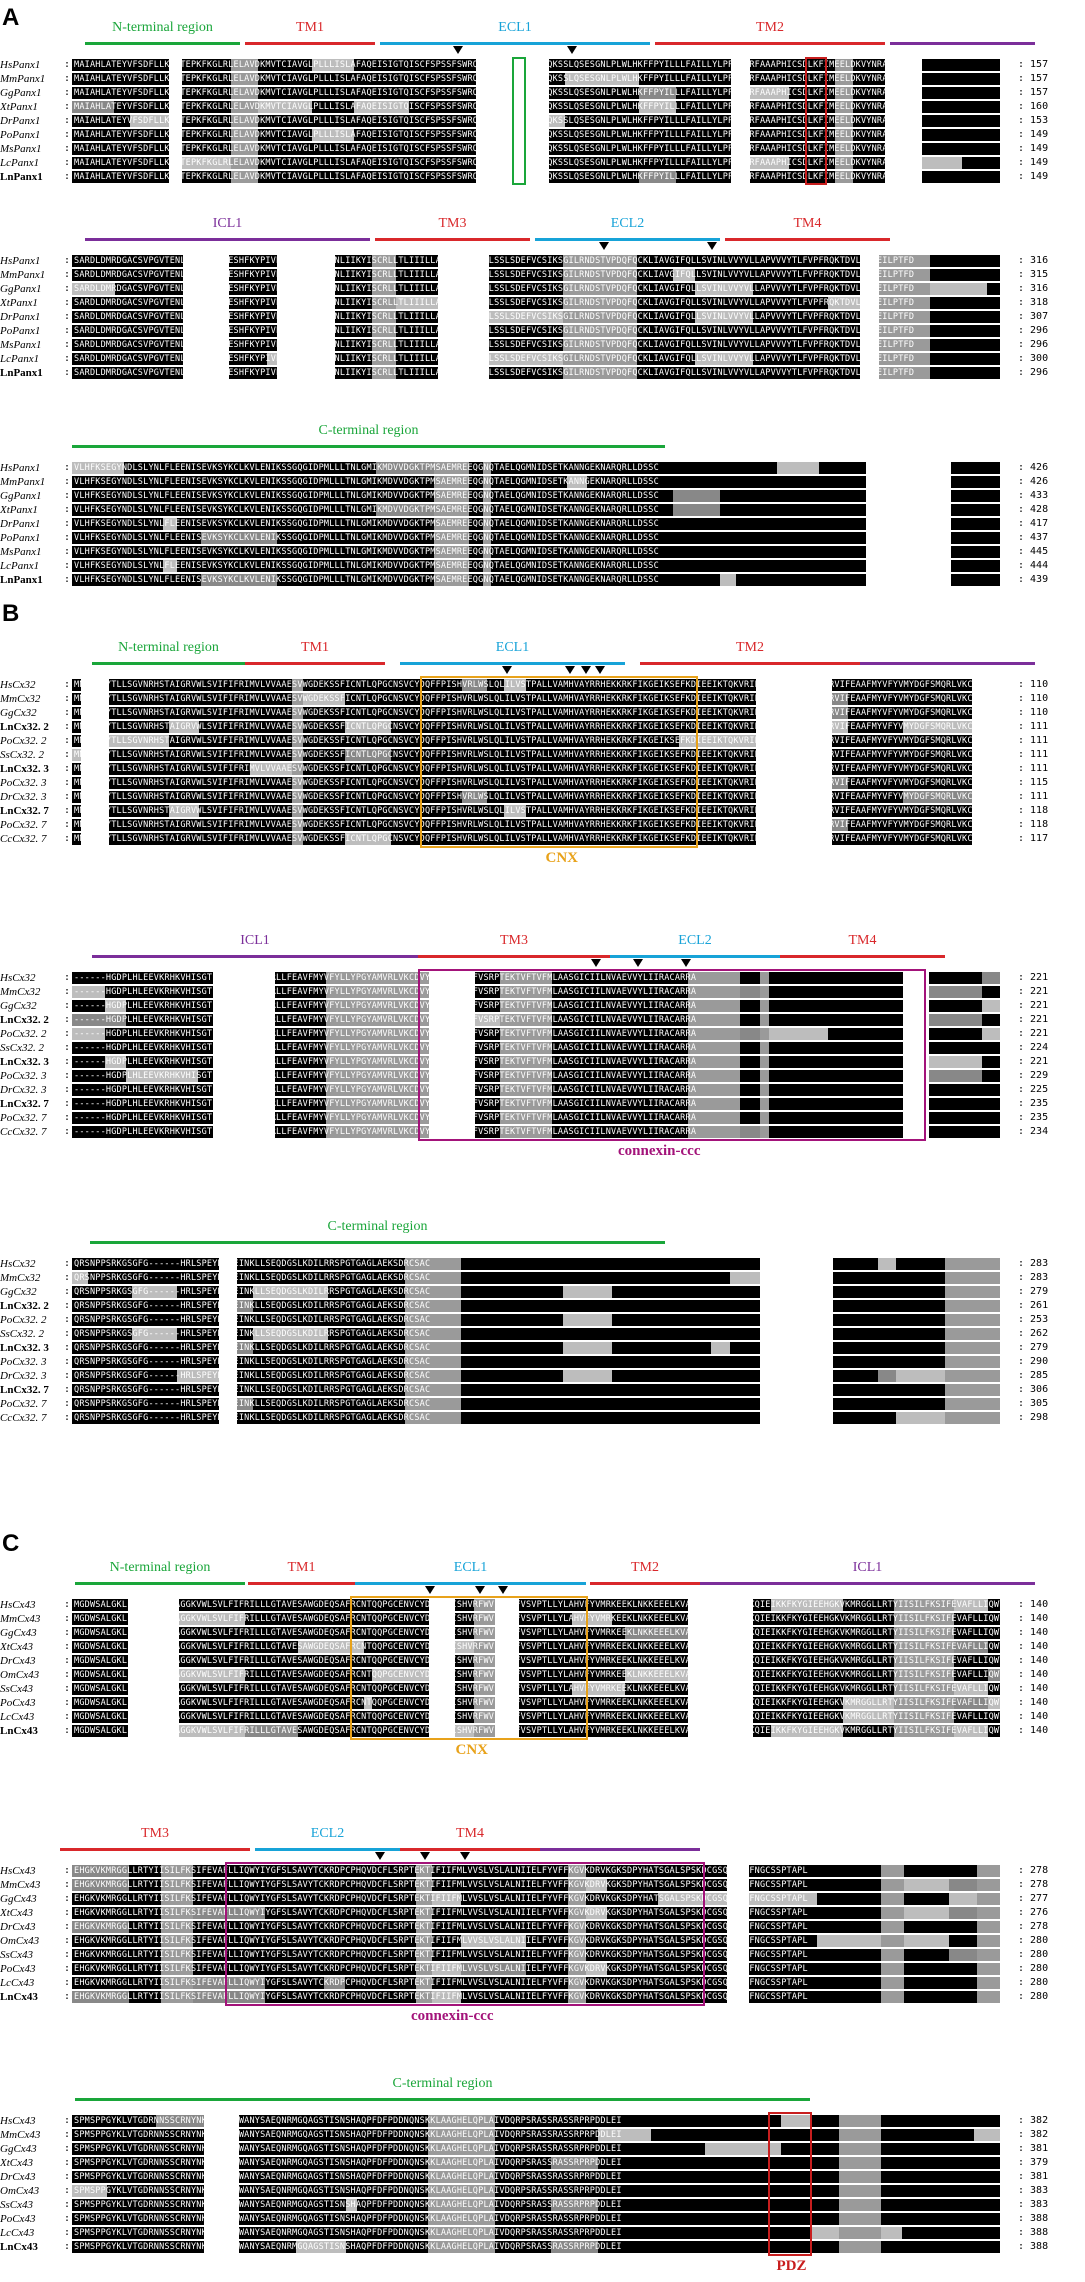 The image size is (1085, 2282). What do you see at coordinates (20, 2135) in the screenshot?
I see `sequence-name: MmCx43` at bounding box center [20, 2135].